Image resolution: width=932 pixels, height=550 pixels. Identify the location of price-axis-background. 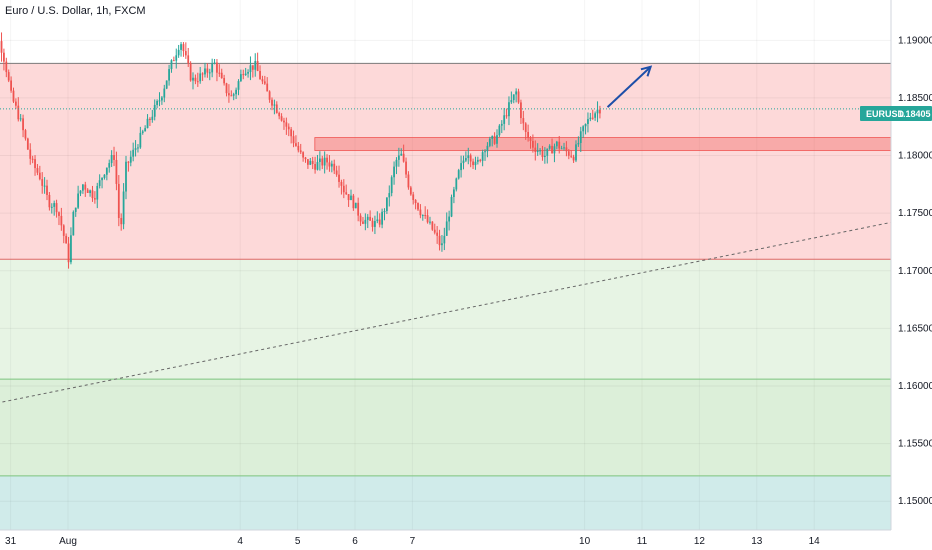
(911, 265).